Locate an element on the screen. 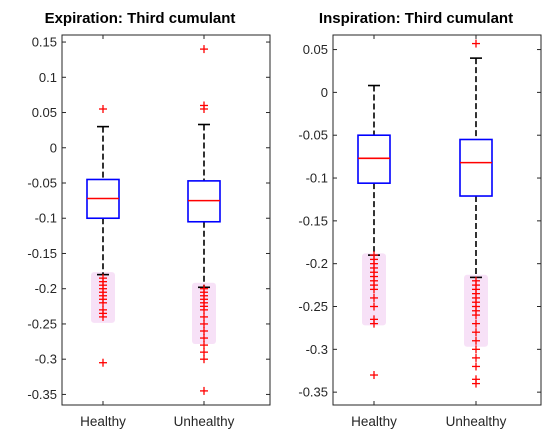  chart-title: Inspiration: Third cumulant is located at coordinates (416, 18).